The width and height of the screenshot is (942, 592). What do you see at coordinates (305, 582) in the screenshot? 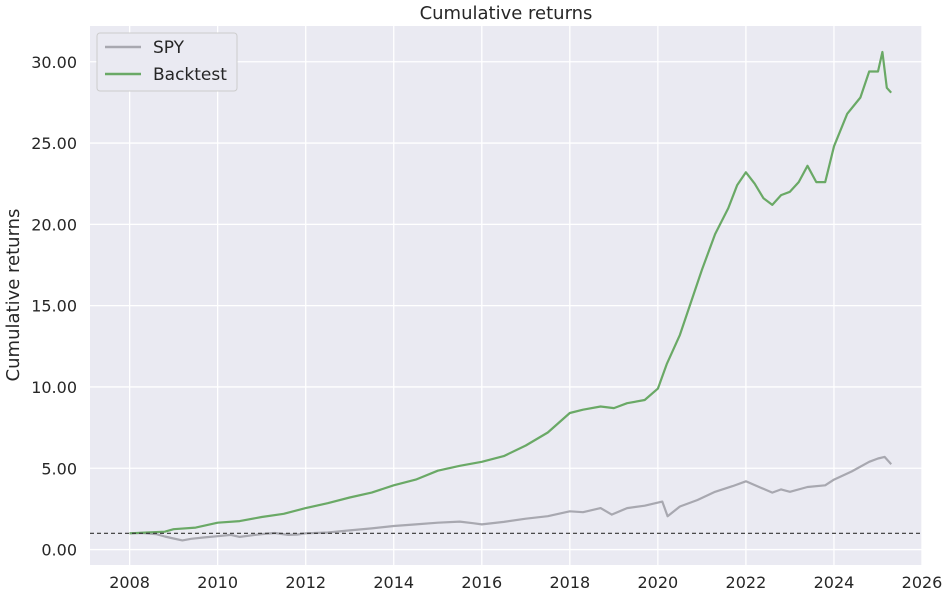
I see `x-tick-label: 2012` at bounding box center [305, 582].